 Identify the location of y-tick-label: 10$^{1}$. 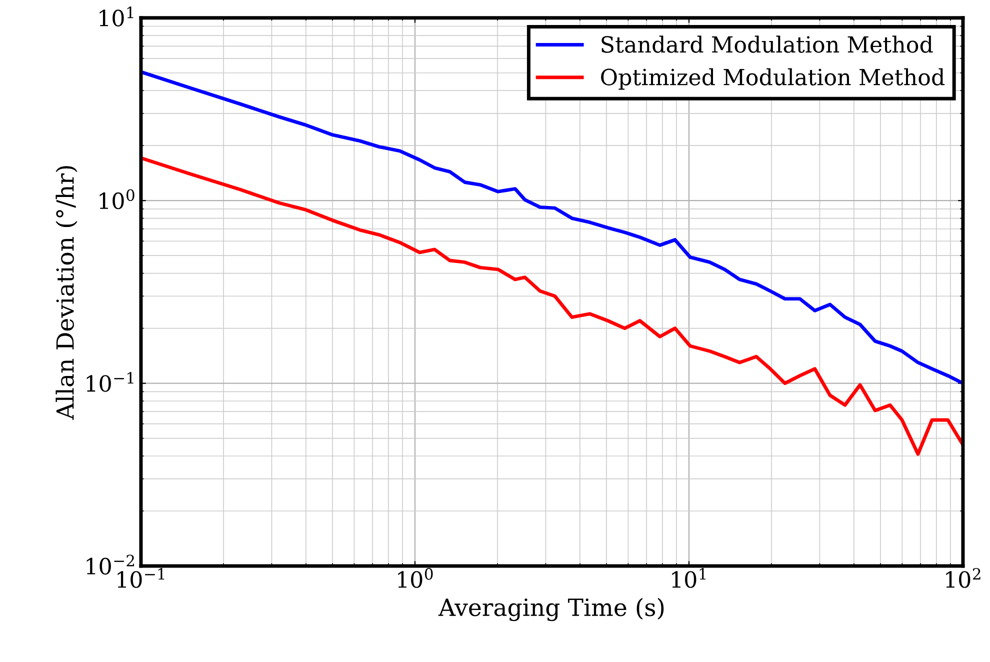
(117, 16).